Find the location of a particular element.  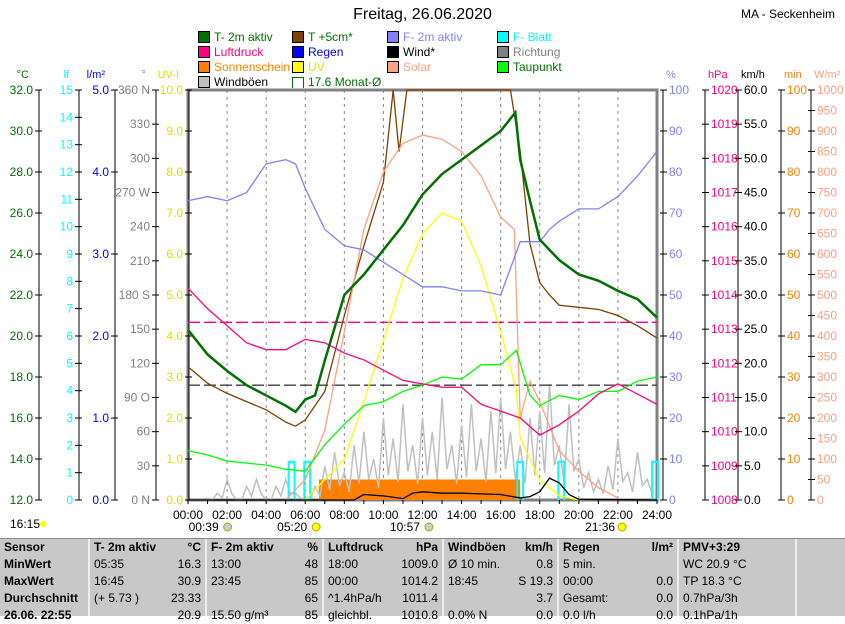

axis-tick-label: 15 is located at coordinates (67, 90).